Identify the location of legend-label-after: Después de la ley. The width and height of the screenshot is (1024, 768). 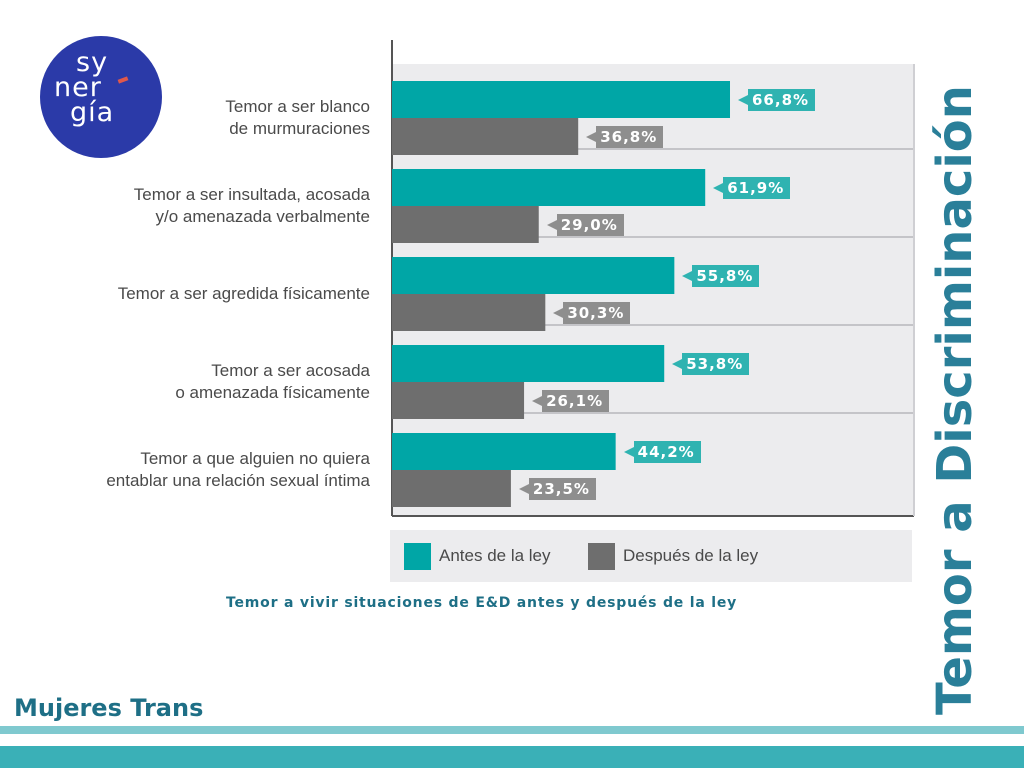
(691, 555).